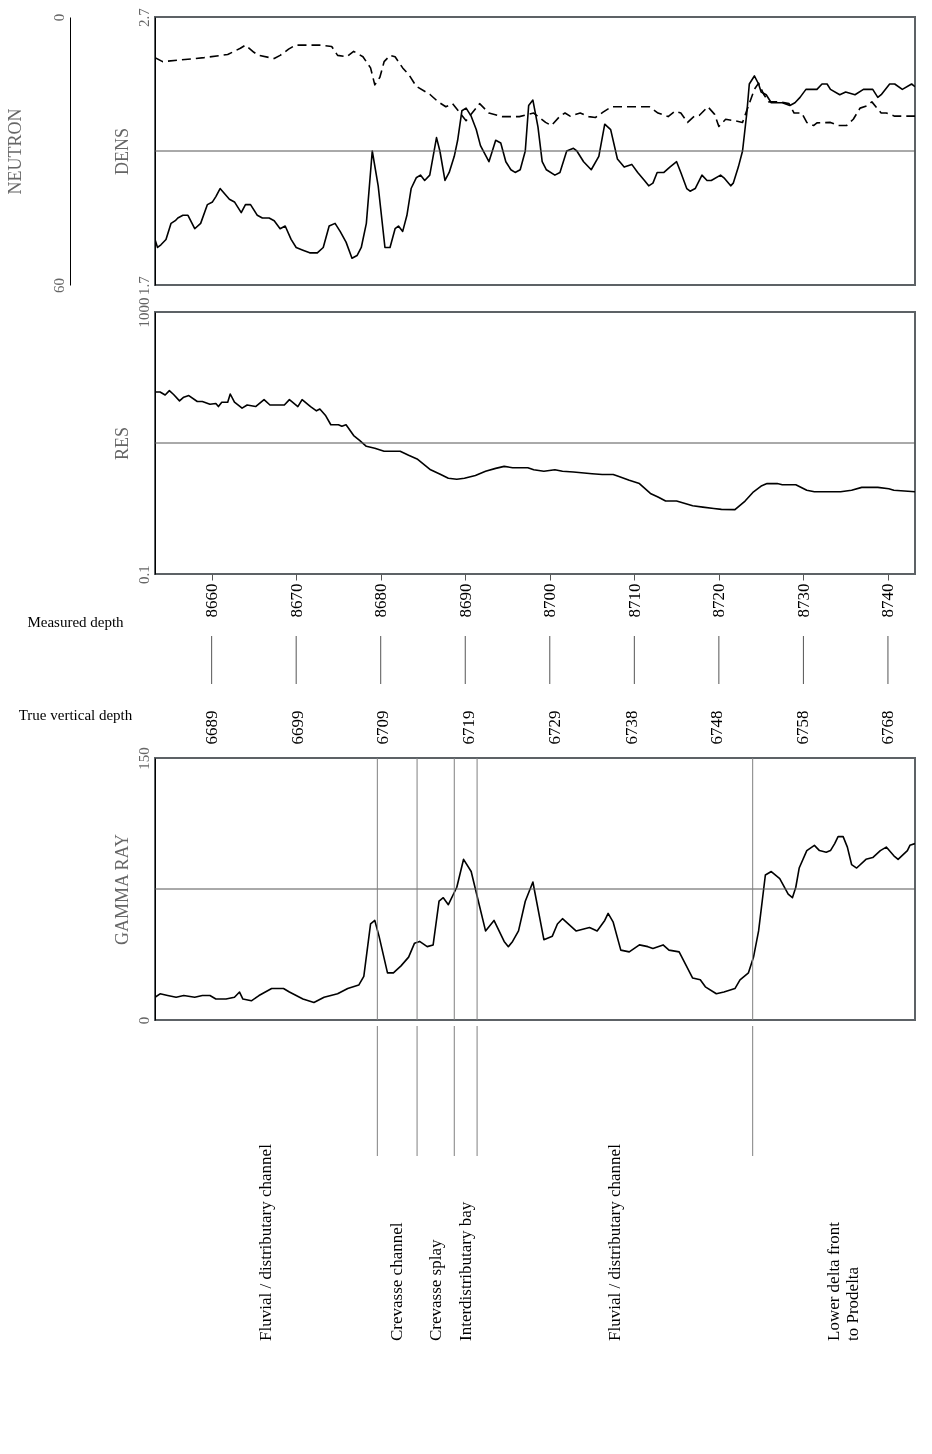 This screenshot has height=1454, width=932. What do you see at coordinates (212, 600) in the screenshot?
I see `x-tick-label: 8660` at bounding box center [212, 600].